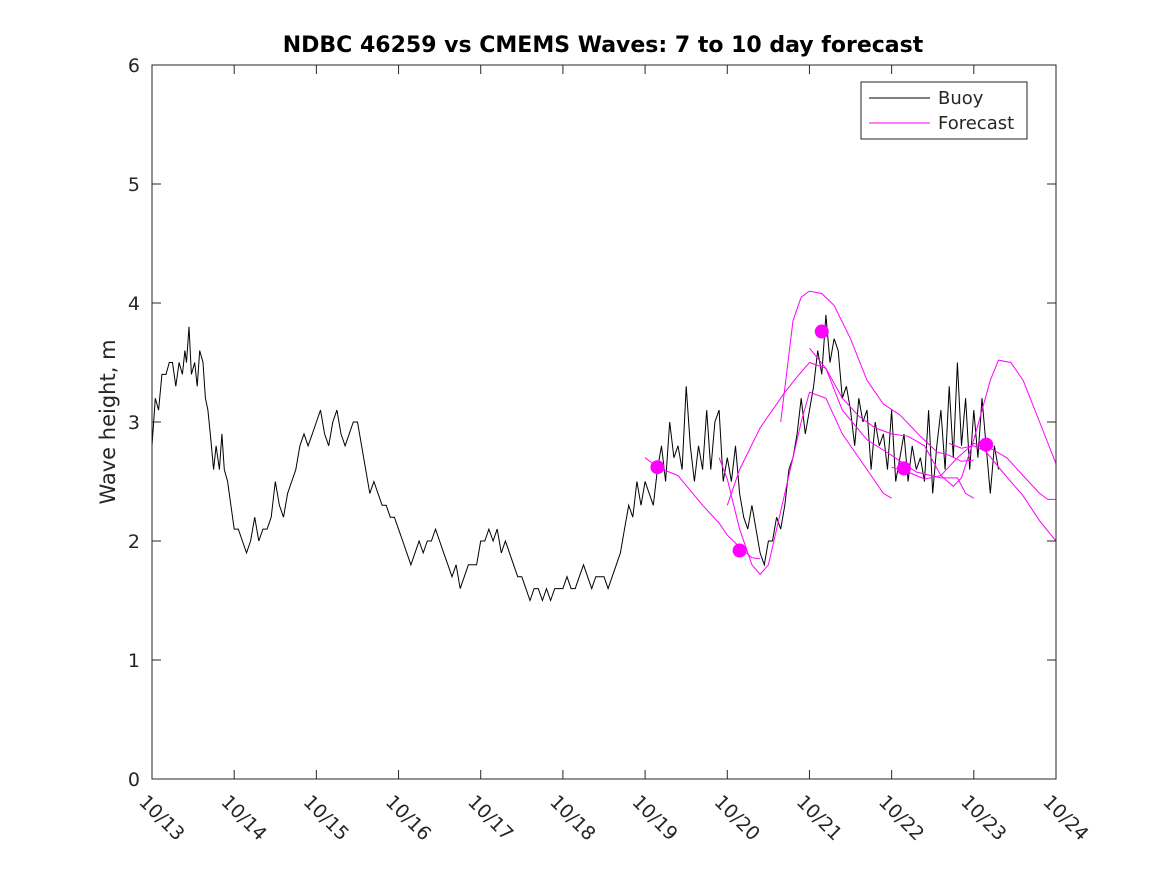 Image resolution: width=1167 pixels, height=875 pixels. I want to click on legend-label-forecast: Forecast, so click(976, 123).